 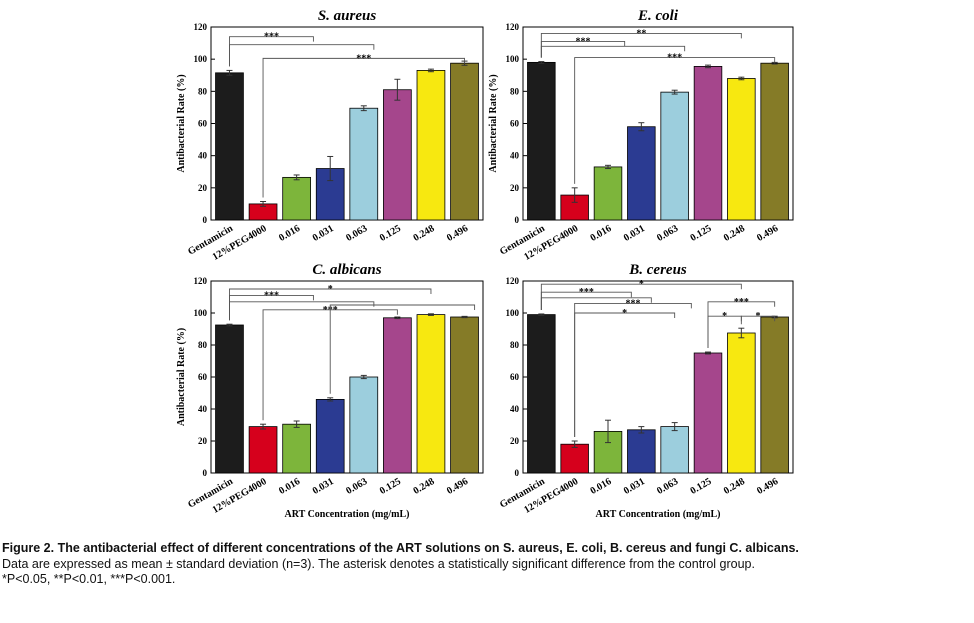 I want to click on caption-significance-key: *P<0.05, **P<0.01, ***P<0.001., so click(x=89, y=579).